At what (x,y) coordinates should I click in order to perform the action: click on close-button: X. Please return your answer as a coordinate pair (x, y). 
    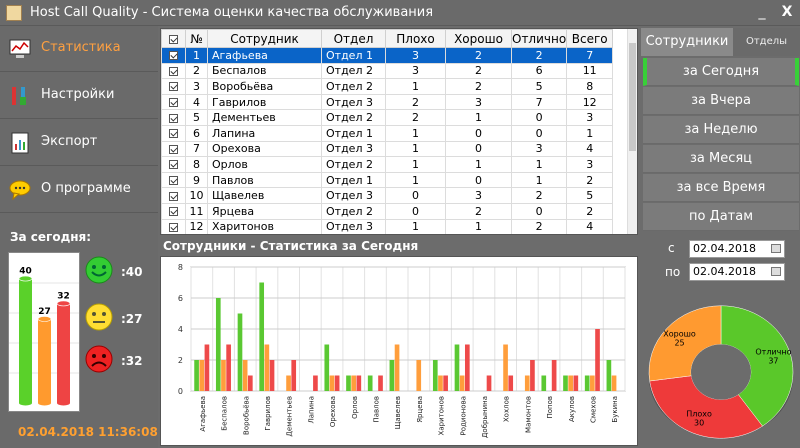
    Looking at the image, I should click on (787, 12).